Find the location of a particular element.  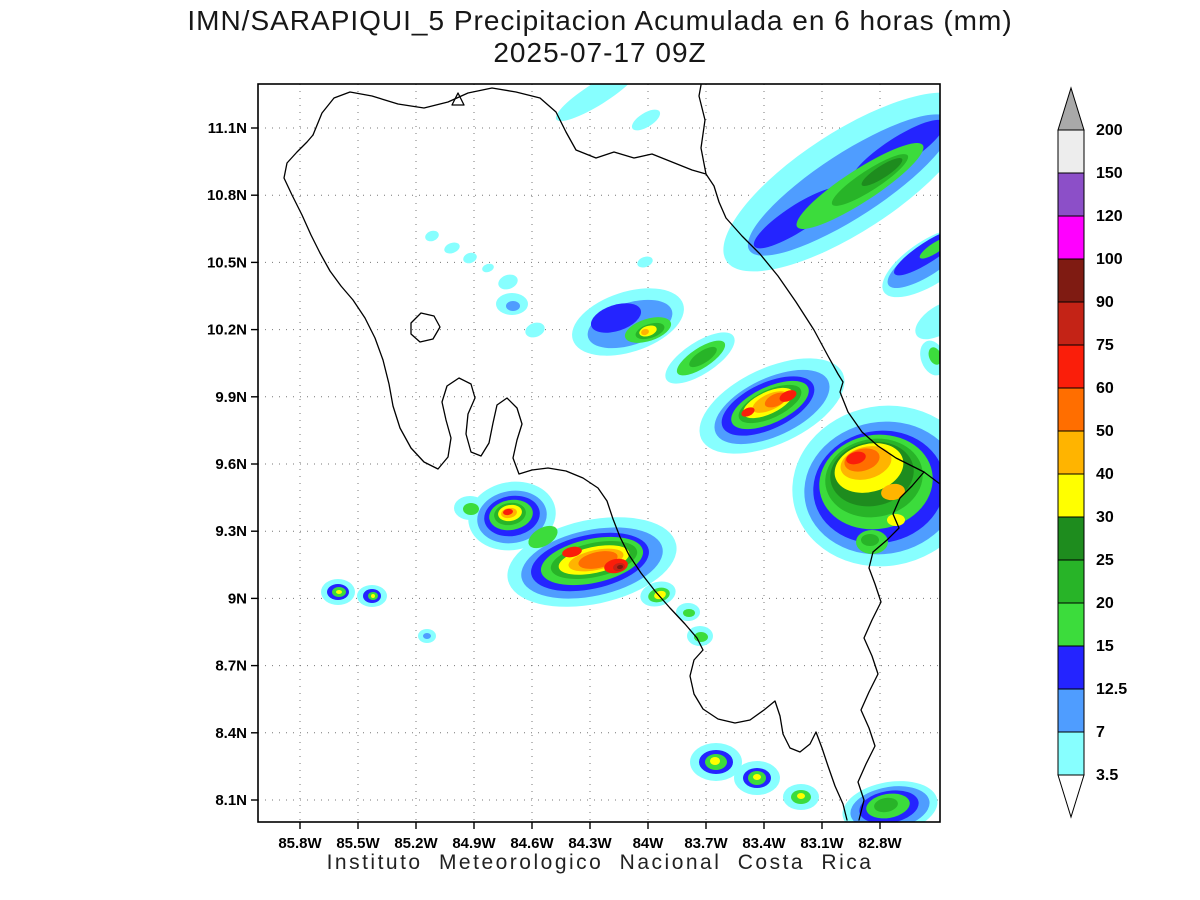

colorbar-label: 75 is located at coordinates (1105, 345).